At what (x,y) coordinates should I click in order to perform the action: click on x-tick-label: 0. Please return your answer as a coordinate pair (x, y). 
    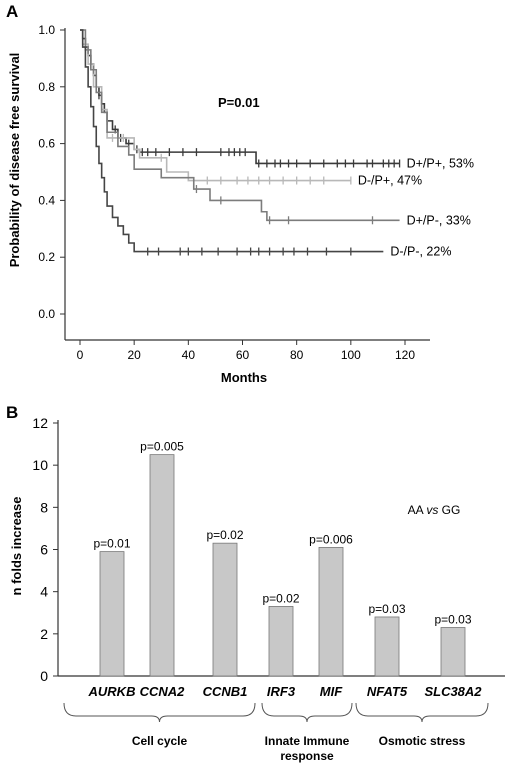
    Looking at the image, I should click on (80, 355).